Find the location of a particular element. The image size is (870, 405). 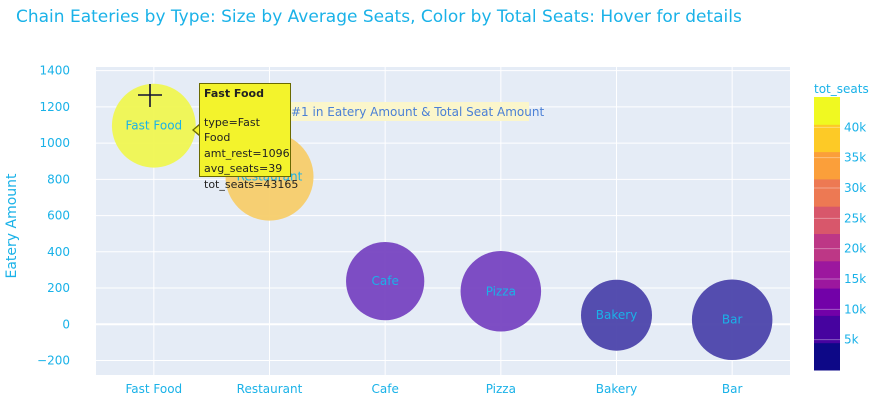

y-tick-label: 800 is located at coordinates (58, 179).